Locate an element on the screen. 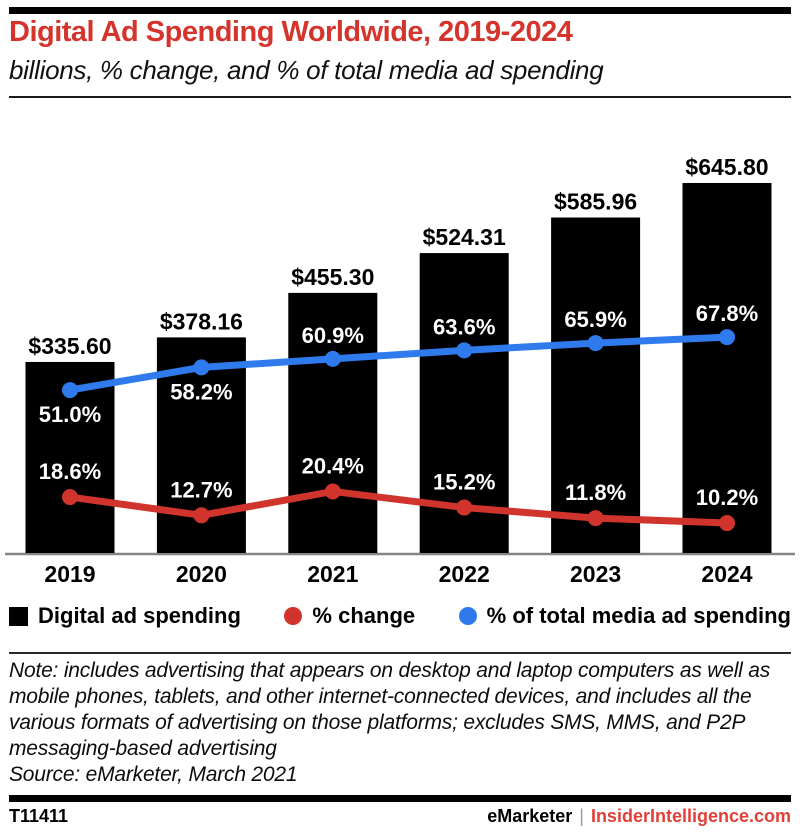 The image size is (800, 834). blue-point-2021 is located at coordinates (332, 358).